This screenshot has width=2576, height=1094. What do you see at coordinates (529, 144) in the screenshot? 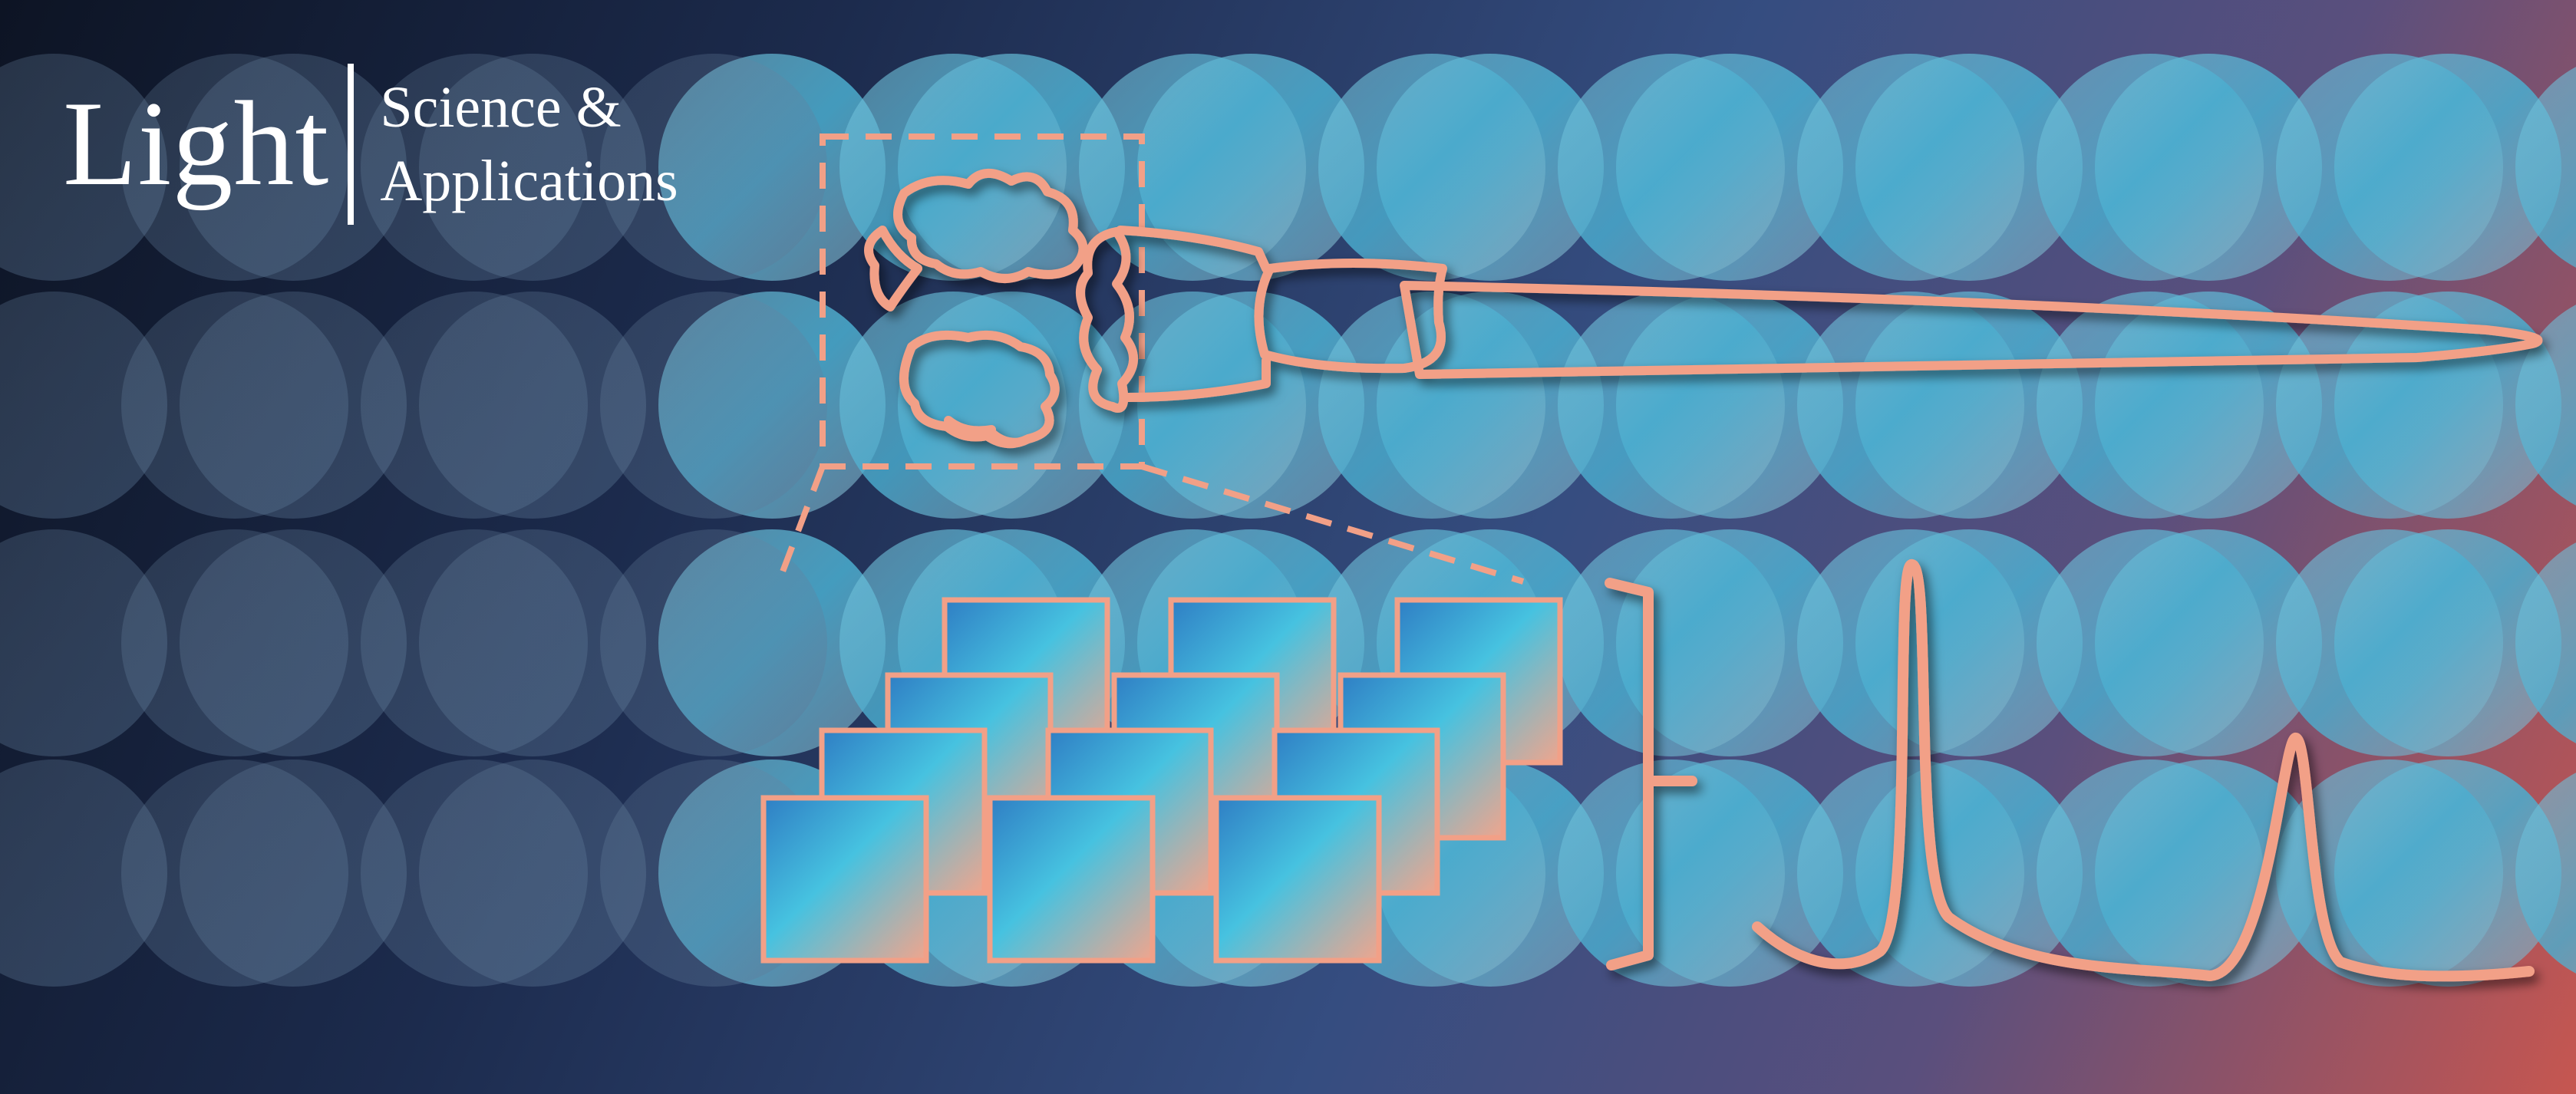
I see `journal-subtitle: Science & Applications` at bounding box center [529, 144].